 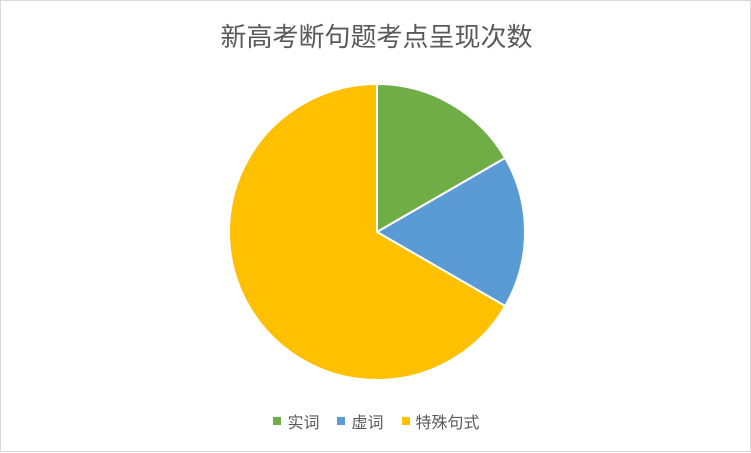 What do you see at coordinates (376, 38) in the screenshot?
I see `chart-title: 新高考断句题考点呈现次数` at bounding box center [376, 38].